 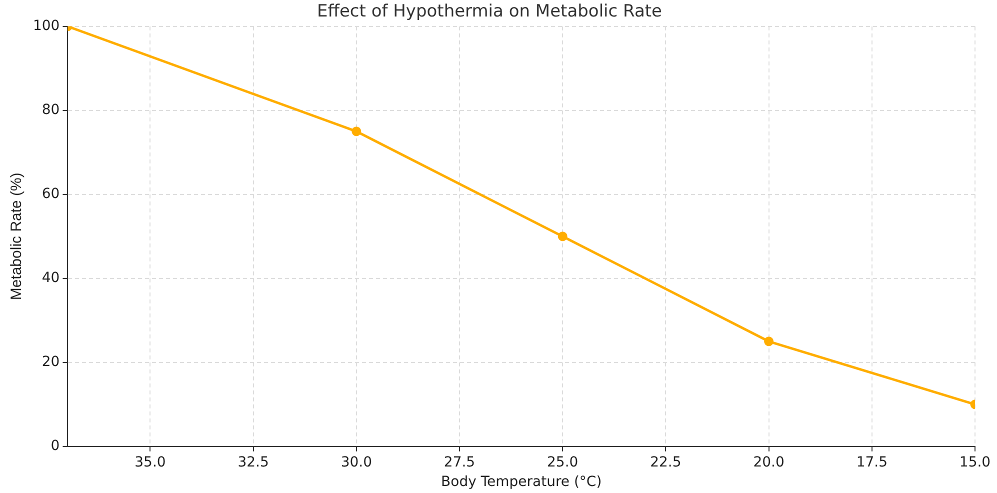 I want to click on x-tick-label: 17.5, so click(x=872, y=462).